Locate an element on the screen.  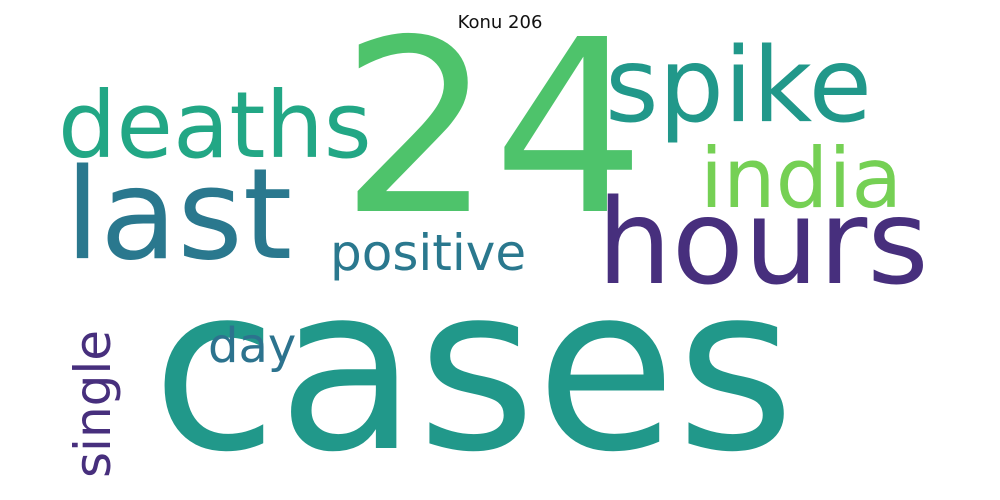
word-deaths: deaths is located at coordinates (215, 125).